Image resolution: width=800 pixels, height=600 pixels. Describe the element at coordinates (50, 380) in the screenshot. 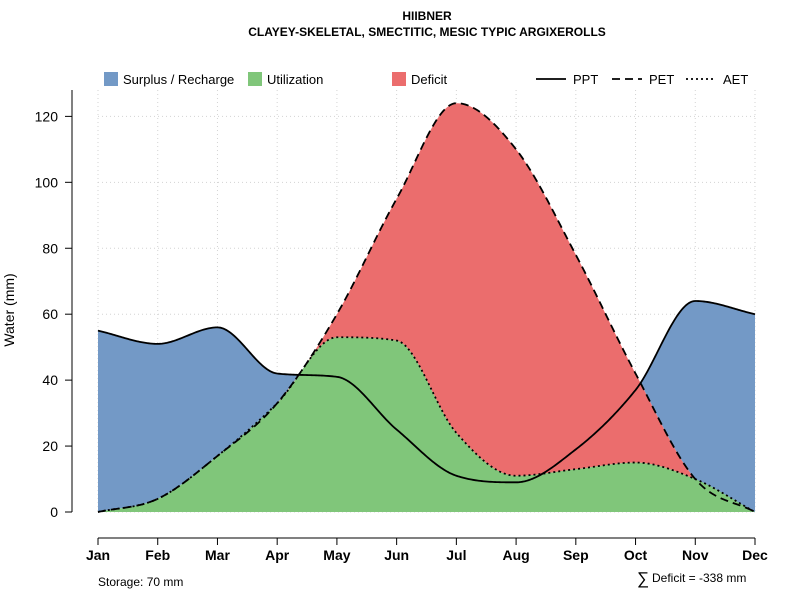

I see `y-tick-label: 40` at that location.